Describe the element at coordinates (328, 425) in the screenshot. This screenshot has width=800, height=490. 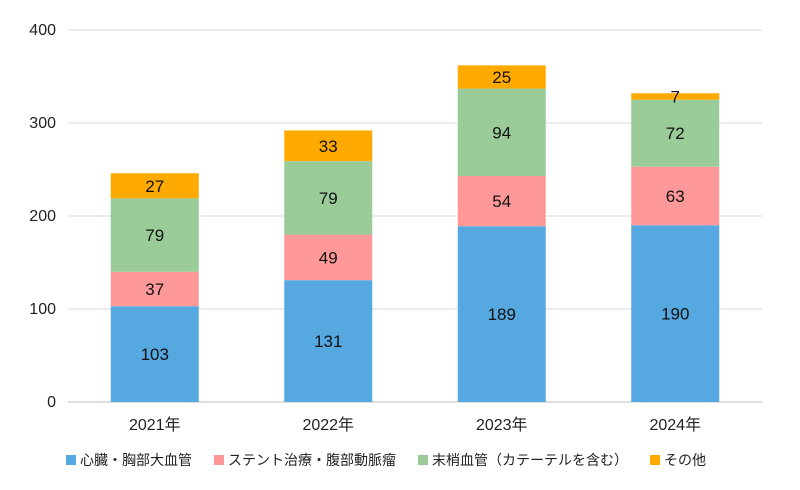
I see `x-tick-label: 2022年` at that location.